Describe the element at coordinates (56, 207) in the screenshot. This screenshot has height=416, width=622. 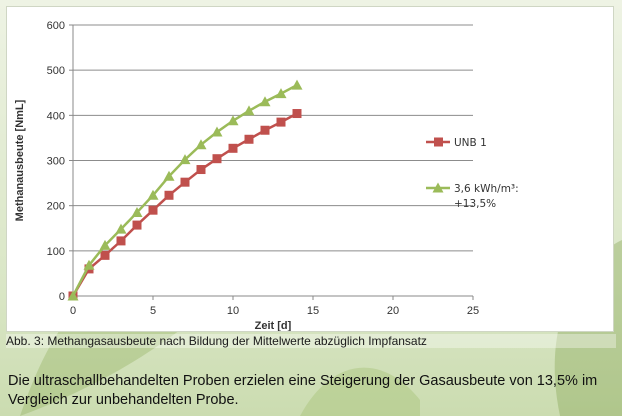
I see `y-tick-label: 200` at that location.